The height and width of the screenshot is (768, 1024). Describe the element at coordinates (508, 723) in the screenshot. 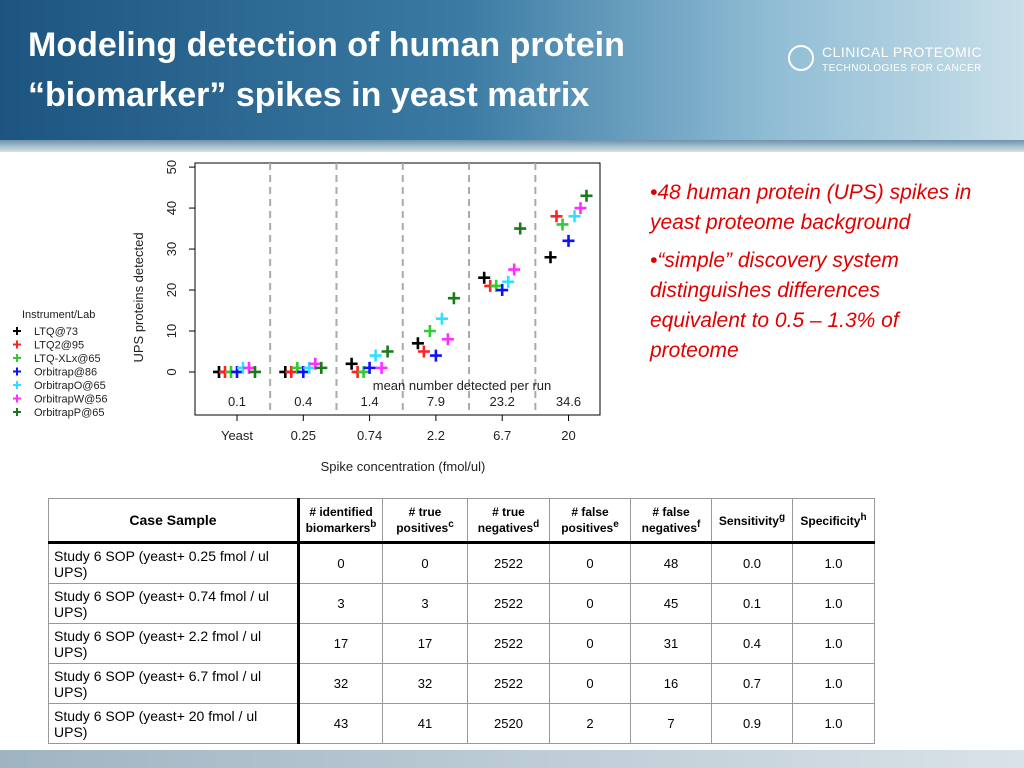

I see `table-cell: 2520` at that location.